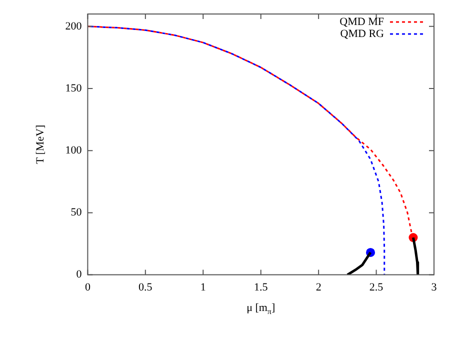  Describe the element at coordinates (145, 287) in the screenshot. I see `x-tick-label: 0.5` at that location.